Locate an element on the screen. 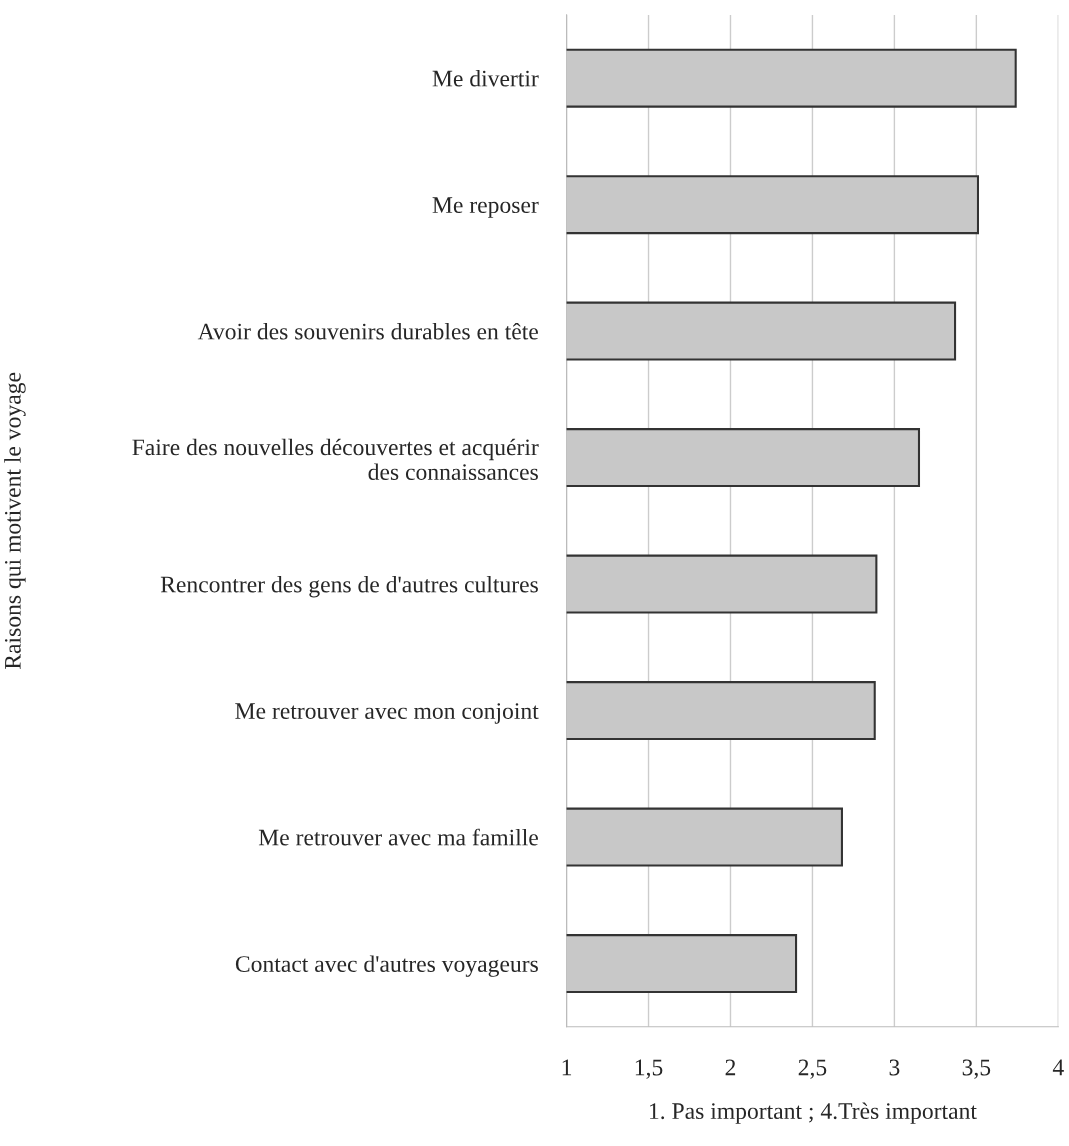  y-tick-label: Avoir des souvenirs durables en tête is located at coordinates (367, 331).